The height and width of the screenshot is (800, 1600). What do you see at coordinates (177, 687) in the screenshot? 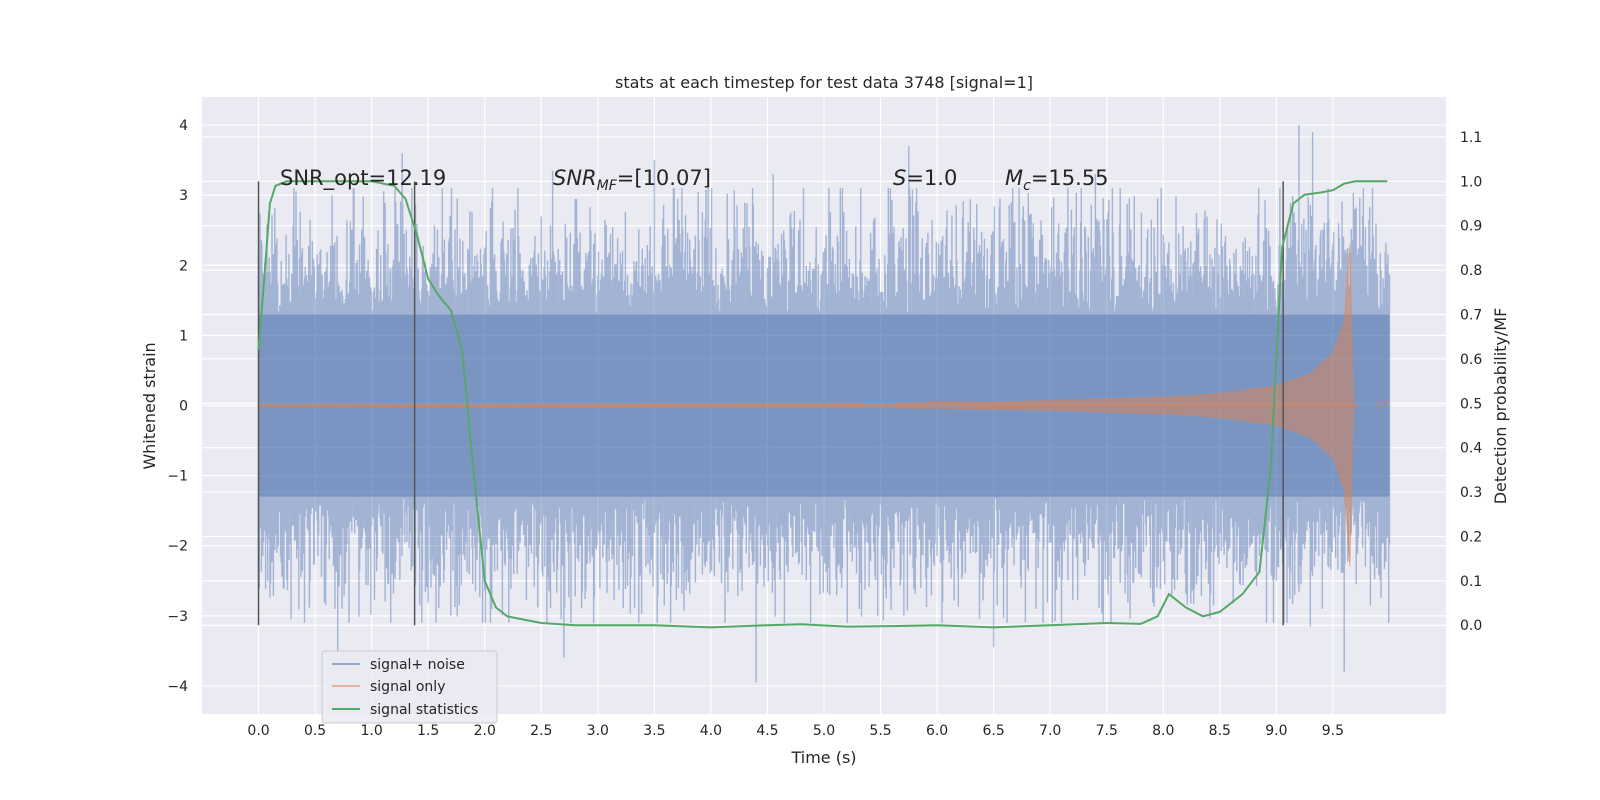
I see `y-left-tick-label: −4` at bounding box center [177, 687].